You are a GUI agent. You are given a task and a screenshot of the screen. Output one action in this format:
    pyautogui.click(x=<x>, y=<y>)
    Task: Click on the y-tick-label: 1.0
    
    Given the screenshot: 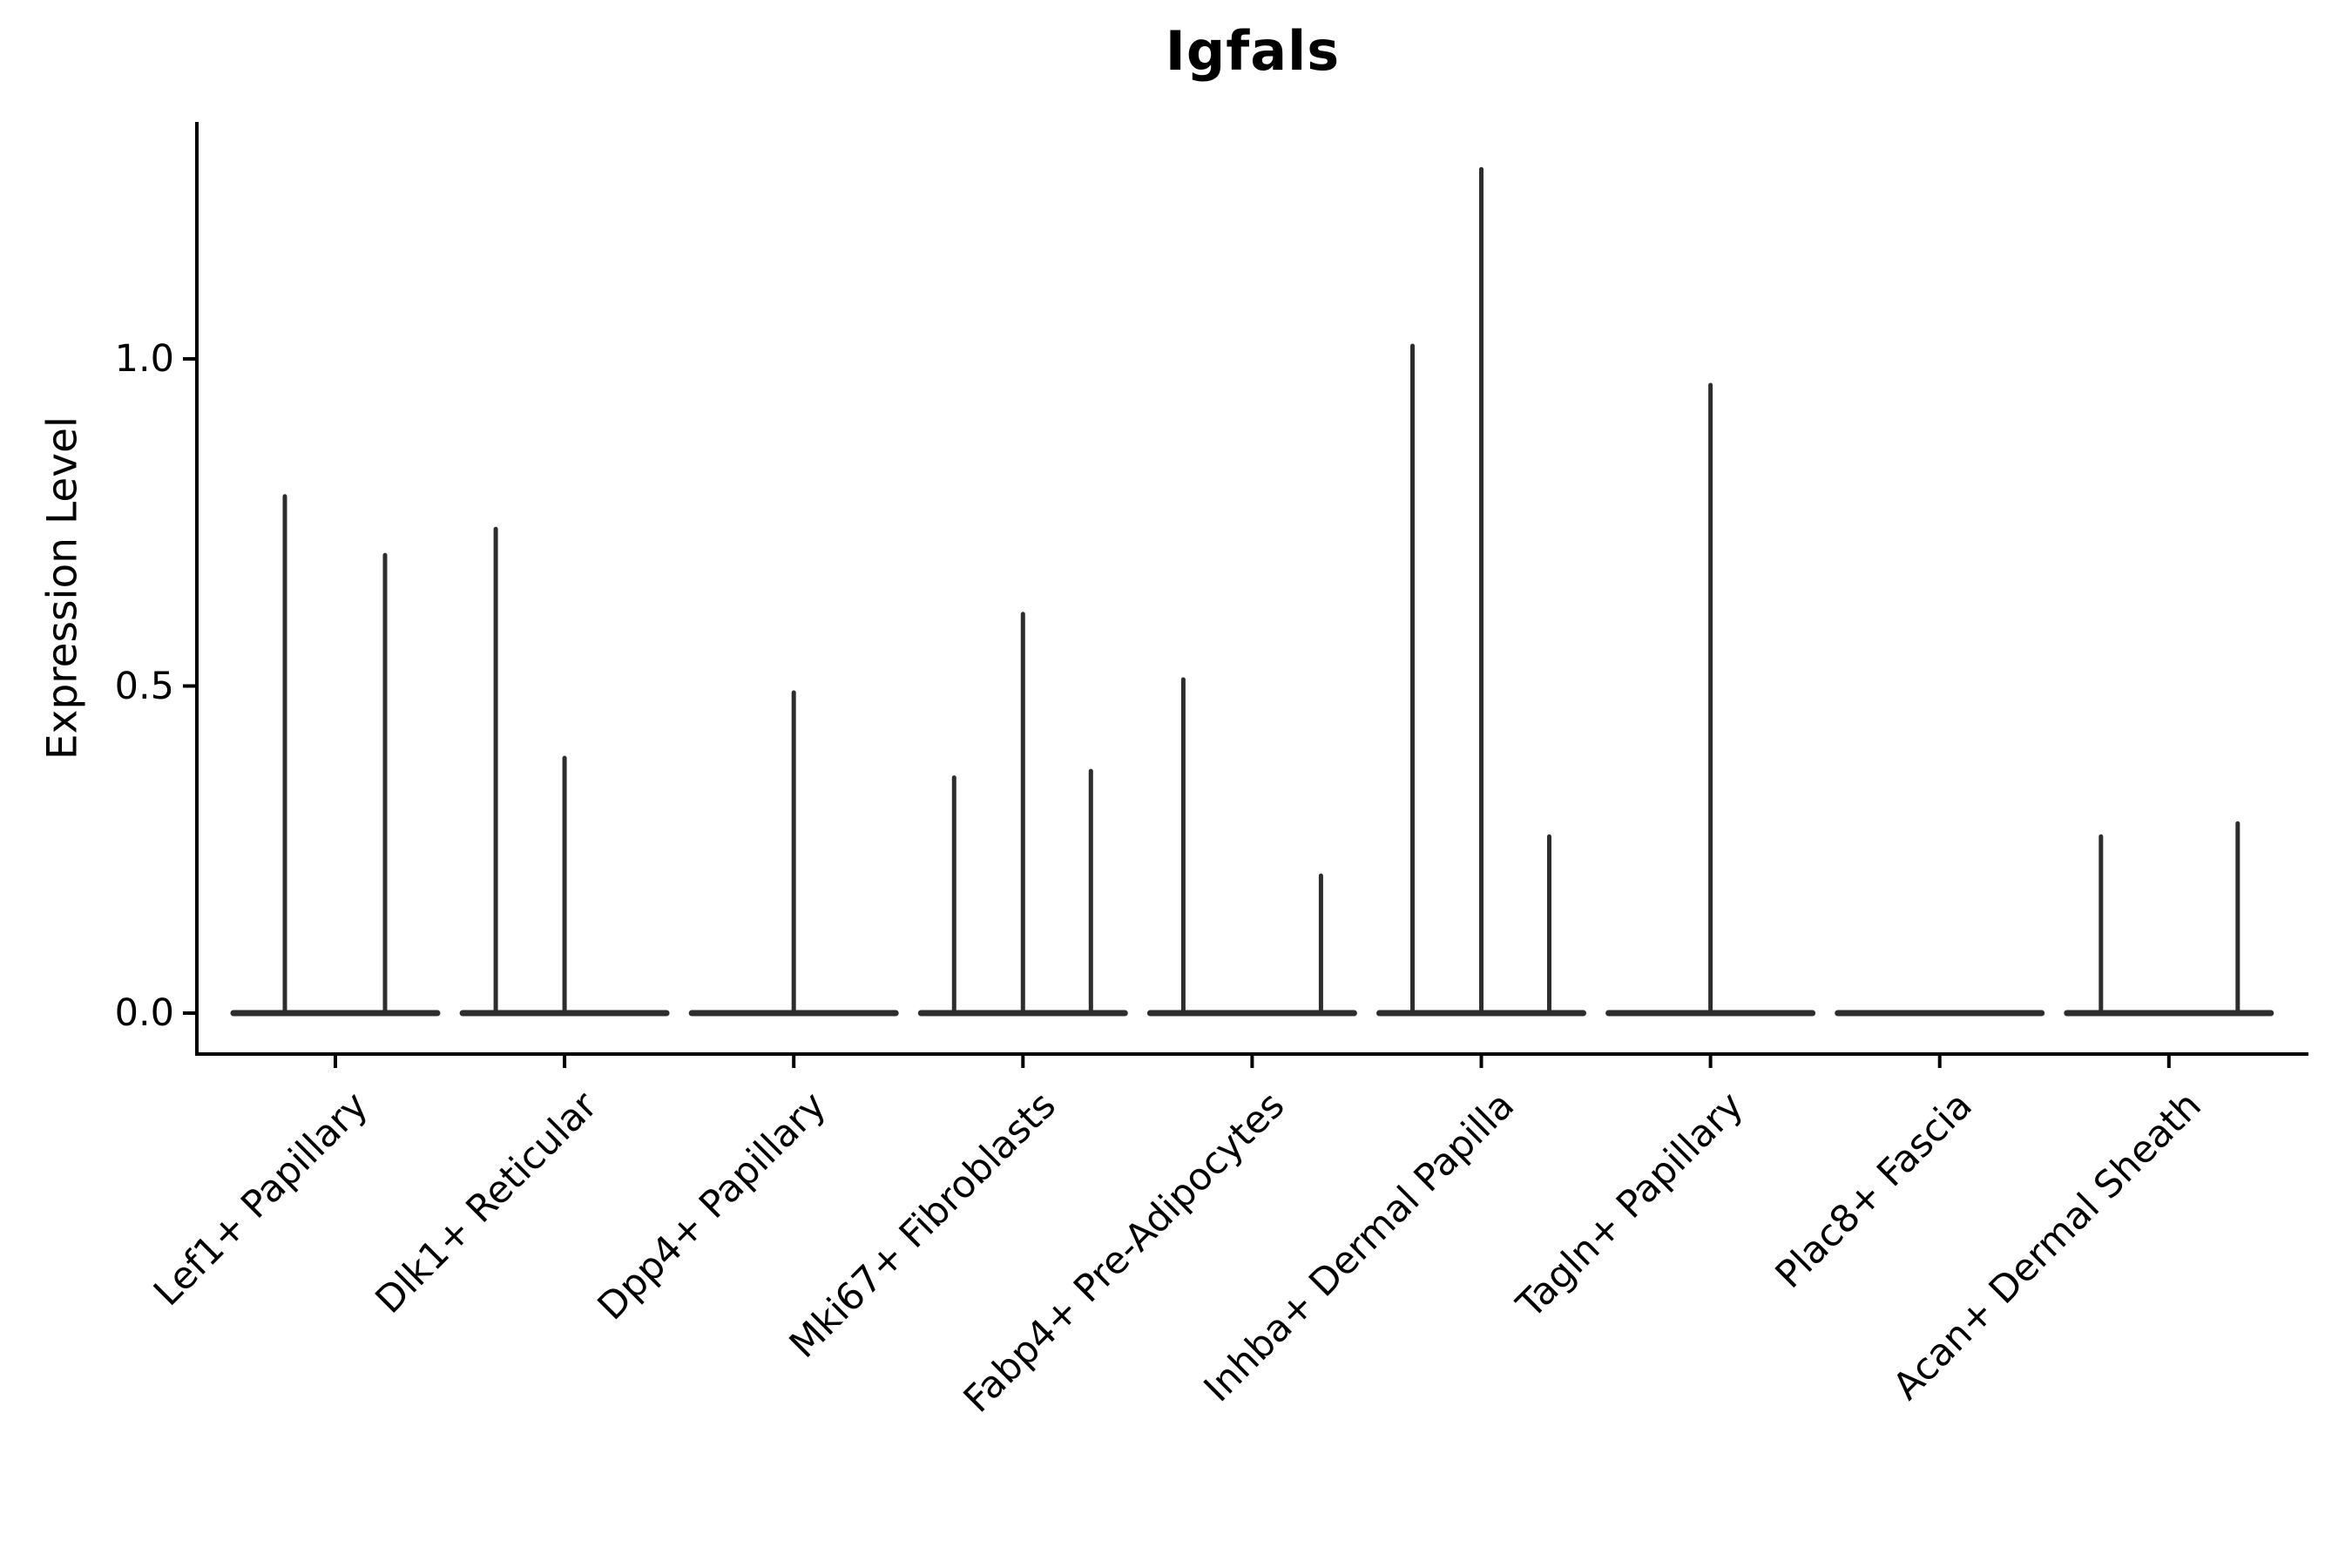 What is the action you would take?
    pyautogui.click(x=144, y=359)
    